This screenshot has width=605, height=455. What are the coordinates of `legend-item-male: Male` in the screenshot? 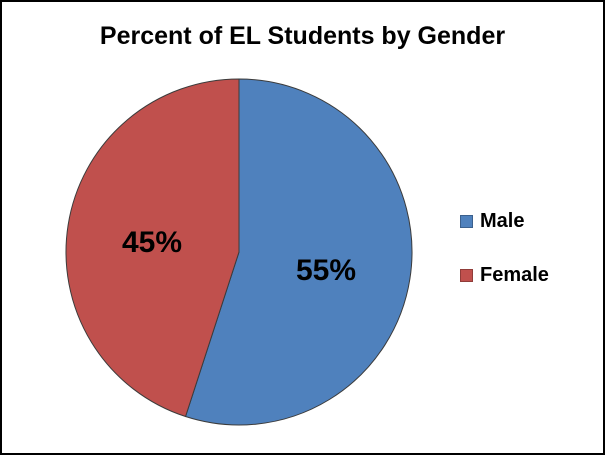 It's located at (504, 221).